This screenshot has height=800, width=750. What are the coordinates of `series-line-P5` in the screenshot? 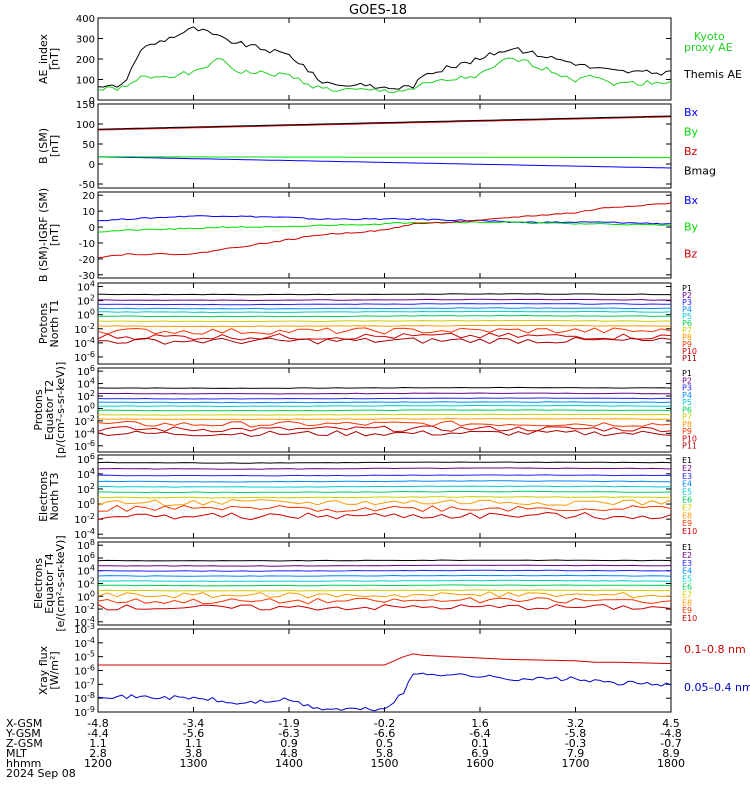 It's located at (384, 406).